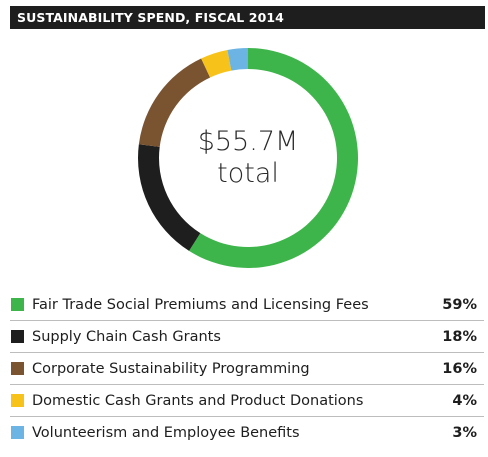 The height and width of the screenshot is (457, 488). What do you see at coordinates (464, 432) in the screenshot?
I see `legend-value: 3%` at bounding box center [464, 432].